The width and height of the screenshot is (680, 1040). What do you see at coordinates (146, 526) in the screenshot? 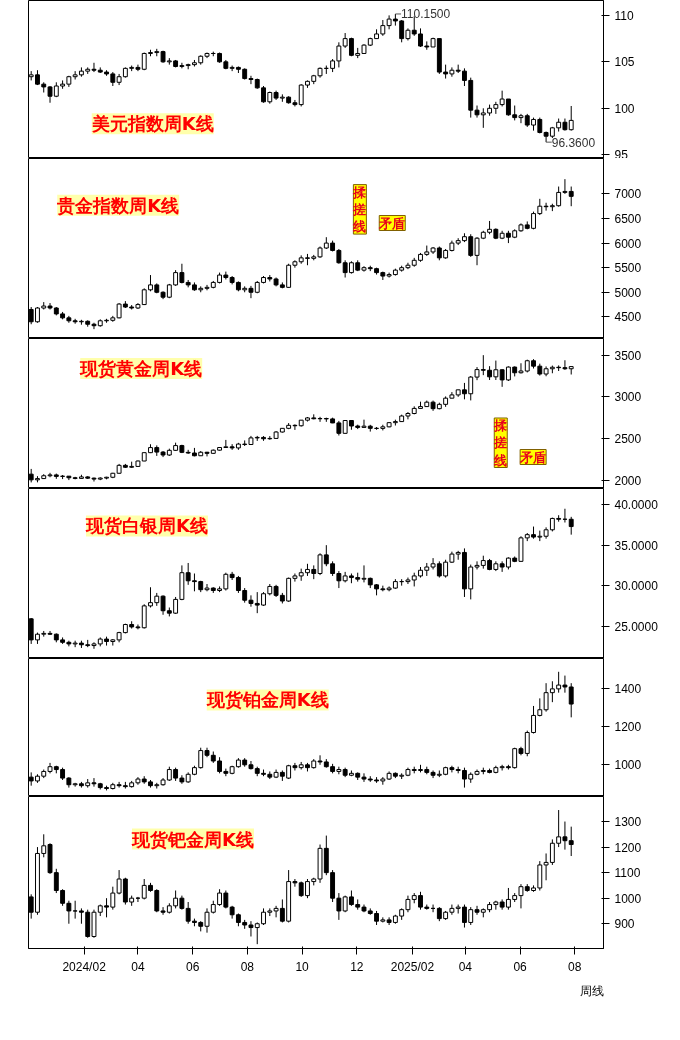
I see `text: 现货白银周K线` at bounding box center [146, 526].